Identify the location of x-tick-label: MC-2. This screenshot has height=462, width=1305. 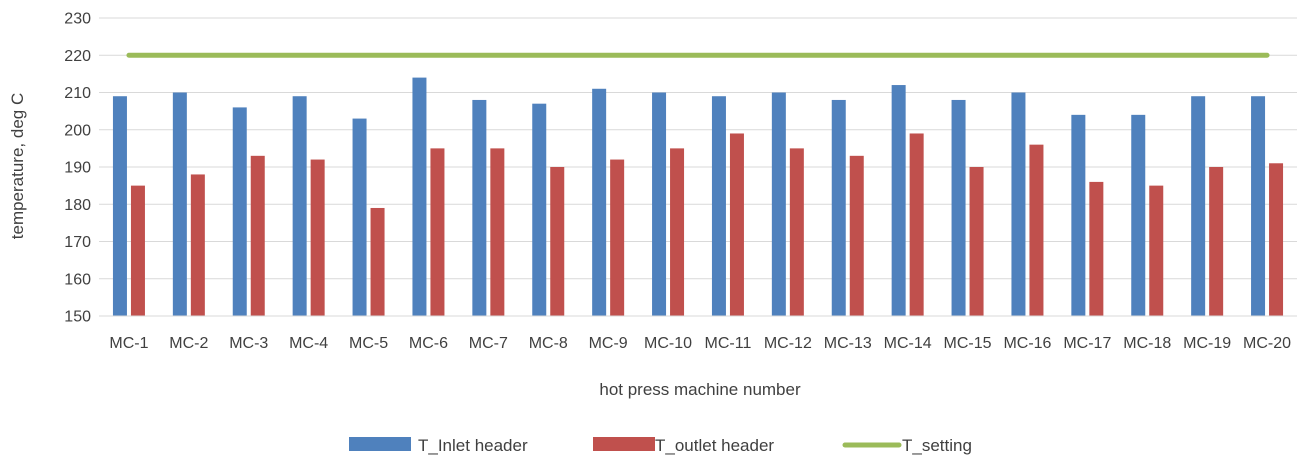
(188, 343).